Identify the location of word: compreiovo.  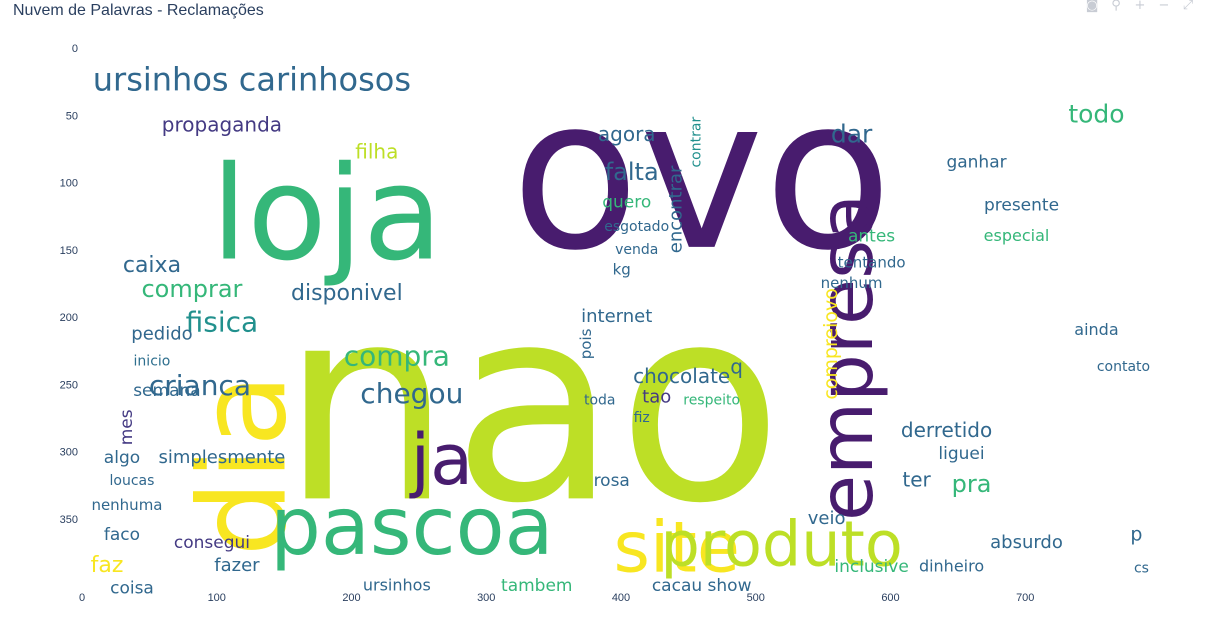
(831, 344).